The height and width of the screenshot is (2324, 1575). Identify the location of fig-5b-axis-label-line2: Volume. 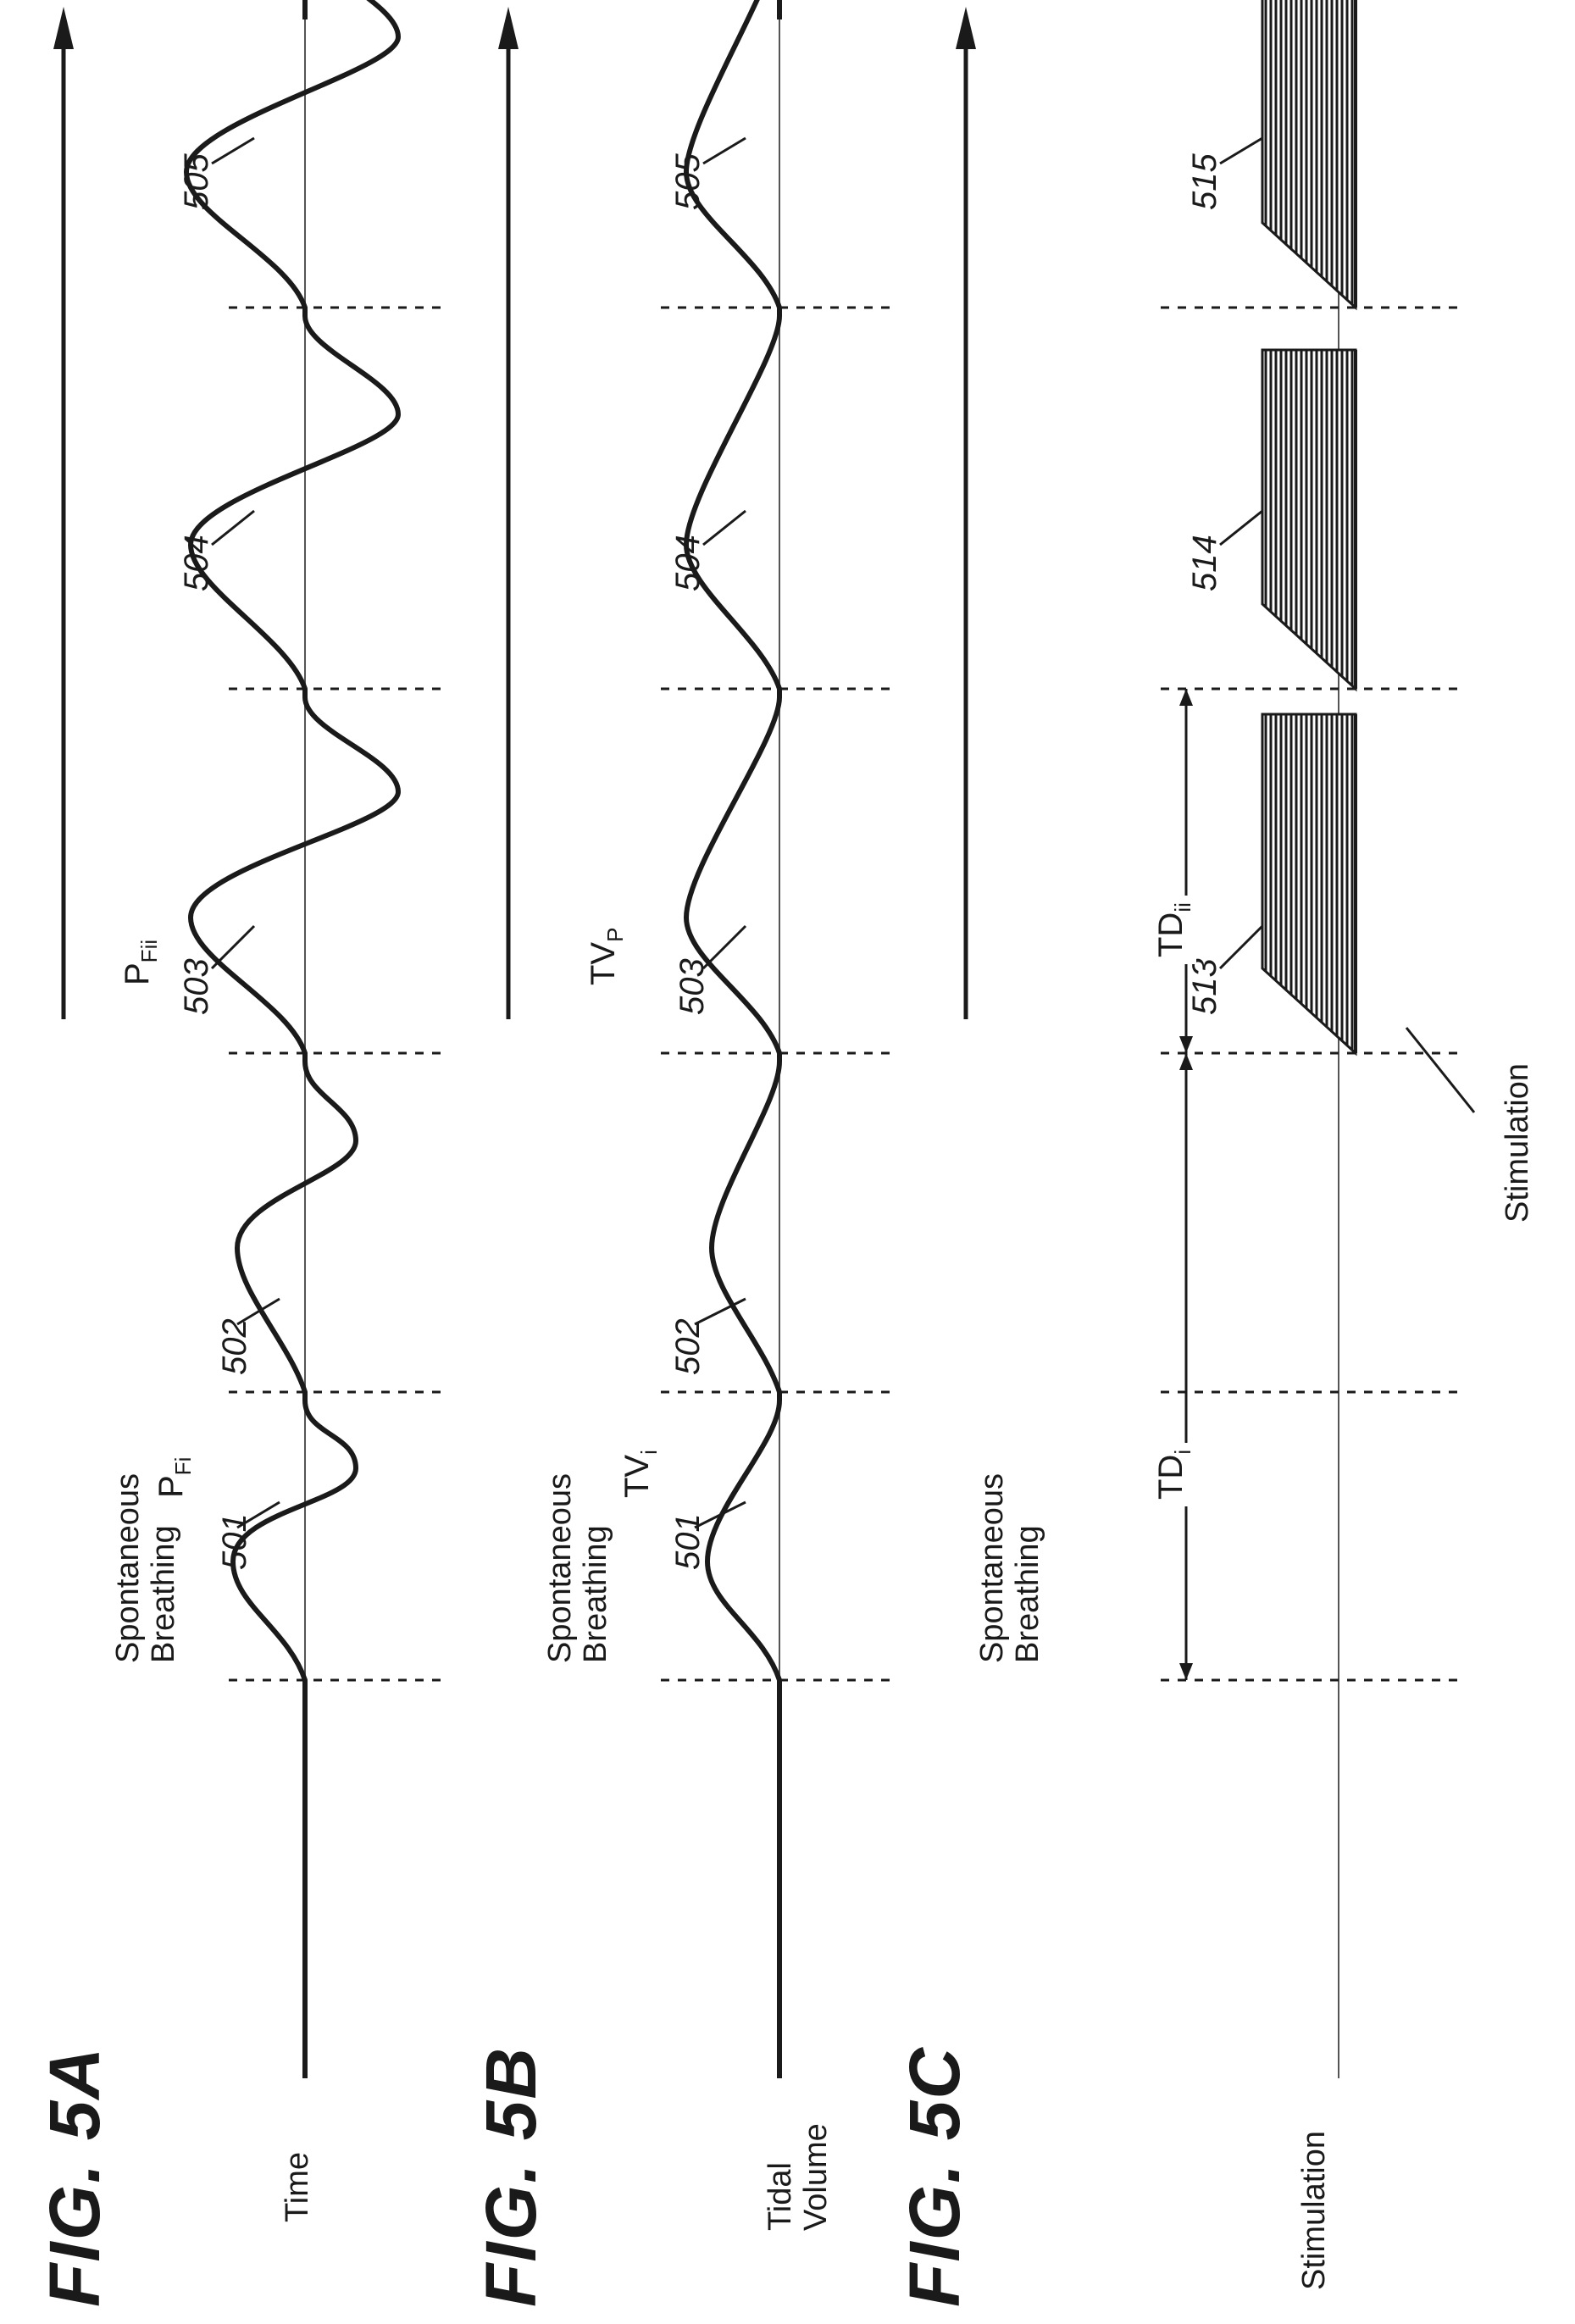
(816, 2177).